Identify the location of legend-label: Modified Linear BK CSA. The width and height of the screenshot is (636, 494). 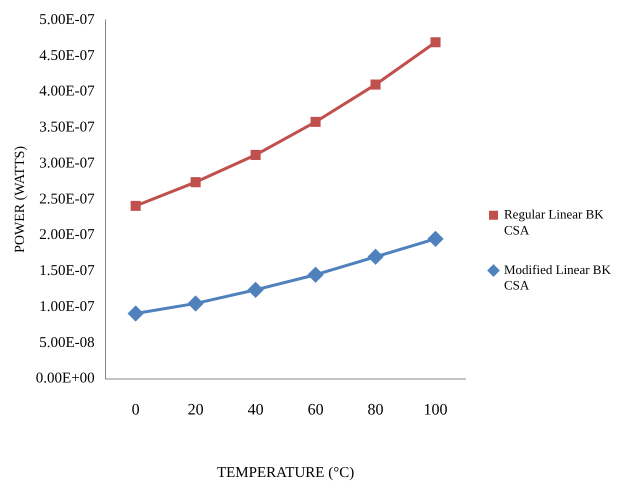
(558, 277).